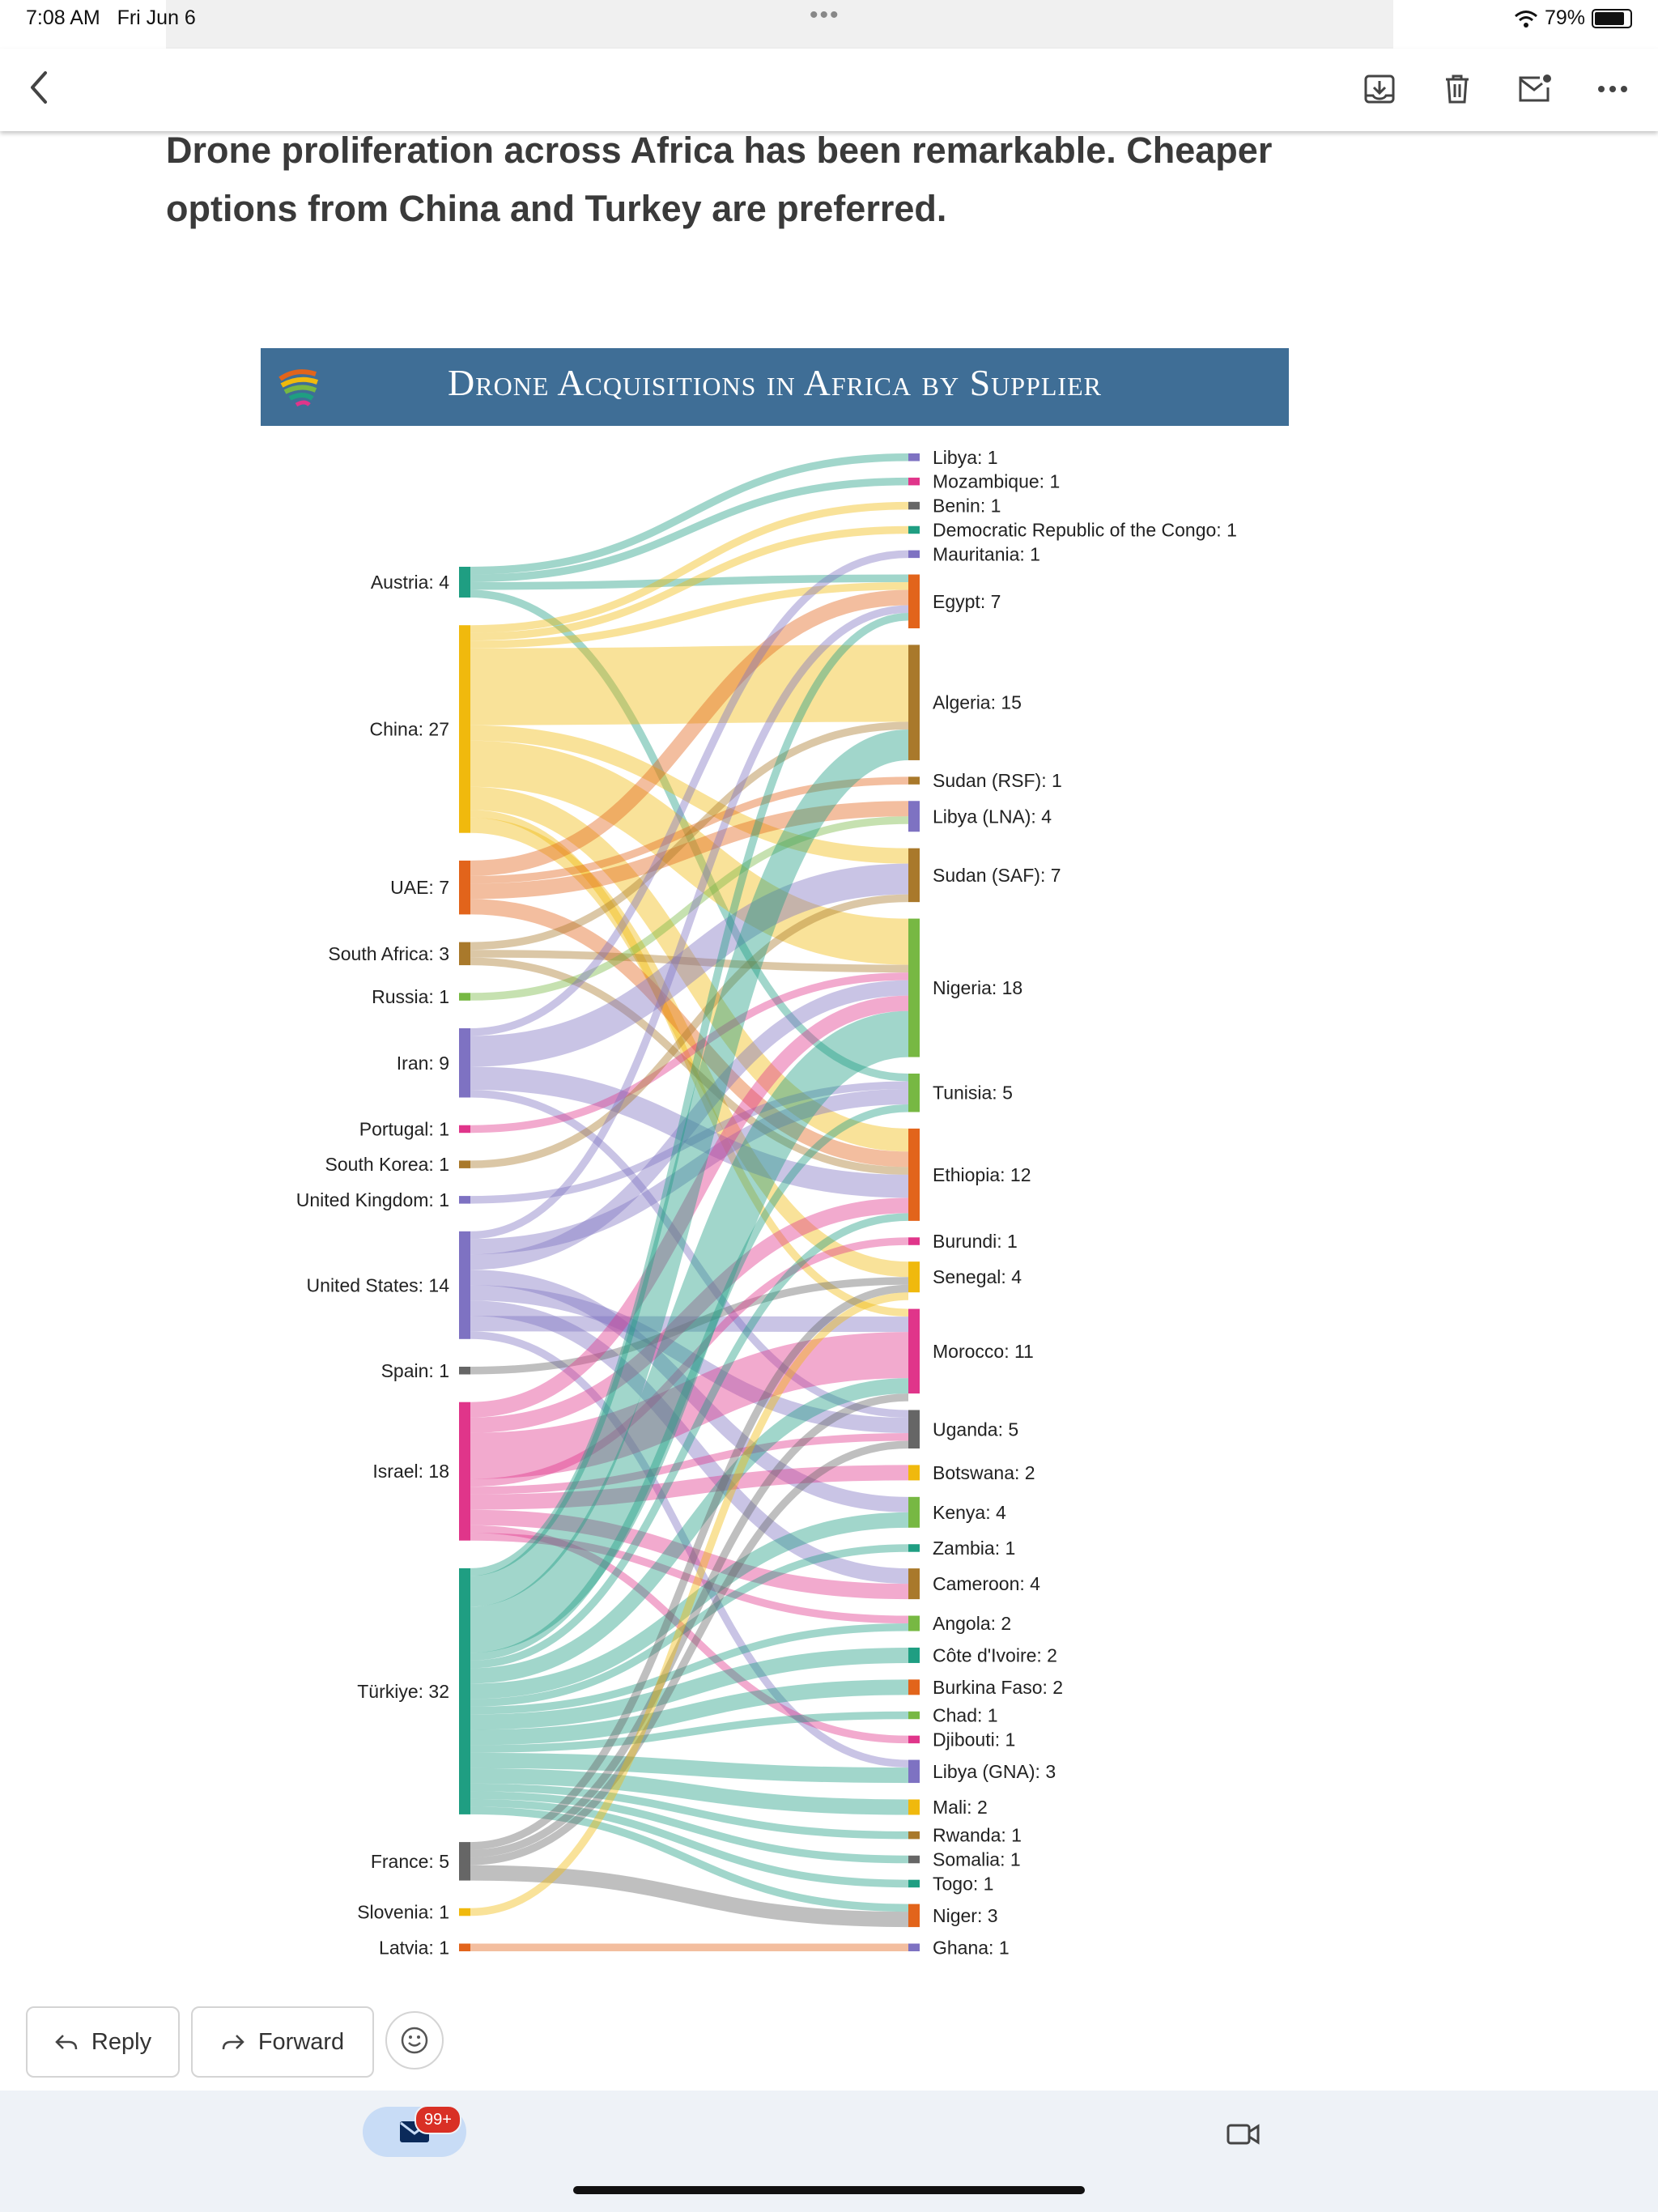 The width and height of the screenshot is (1658, 2212). I want to click on target-label: Egypt: 7, so click(967, 602).